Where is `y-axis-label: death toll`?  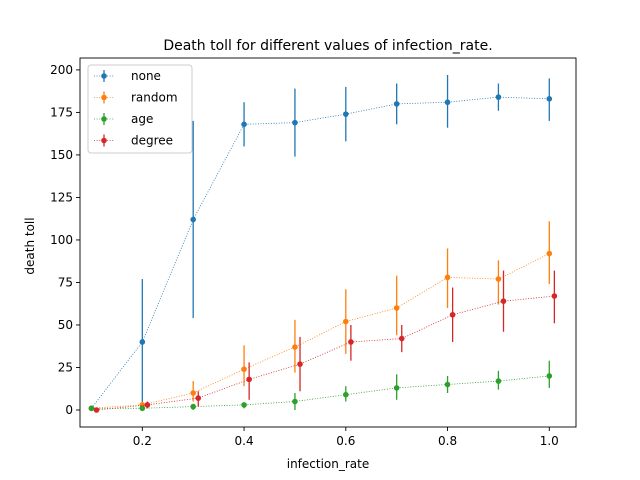 y-axis-label: death toll is located at coordinates (30, 245).